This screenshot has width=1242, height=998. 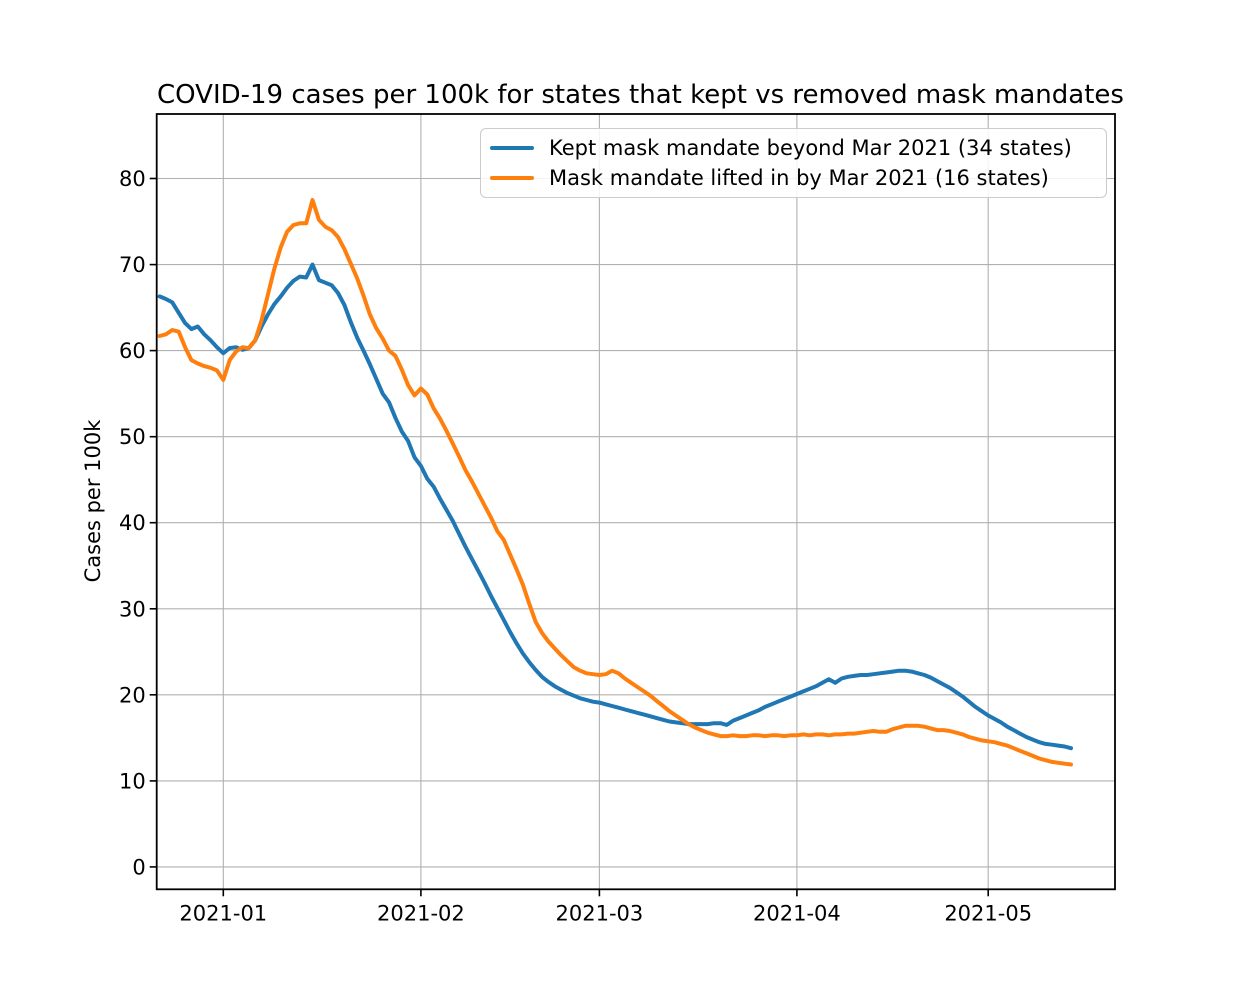 What do you see at coordinates (512, 147) in the screenshot?
I see `legend-line-sample-kept` at bounding box center [512, 147].